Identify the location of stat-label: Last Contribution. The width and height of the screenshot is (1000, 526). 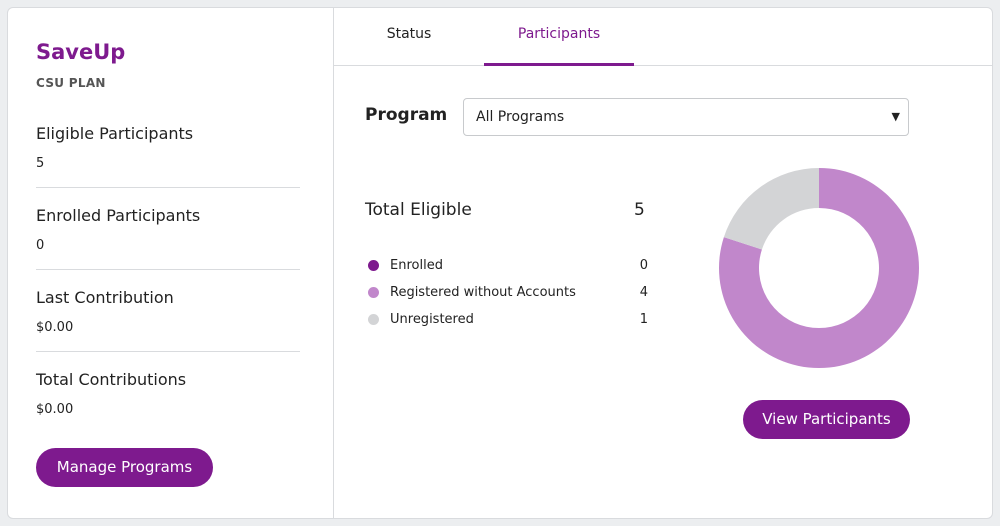
(105, 297).